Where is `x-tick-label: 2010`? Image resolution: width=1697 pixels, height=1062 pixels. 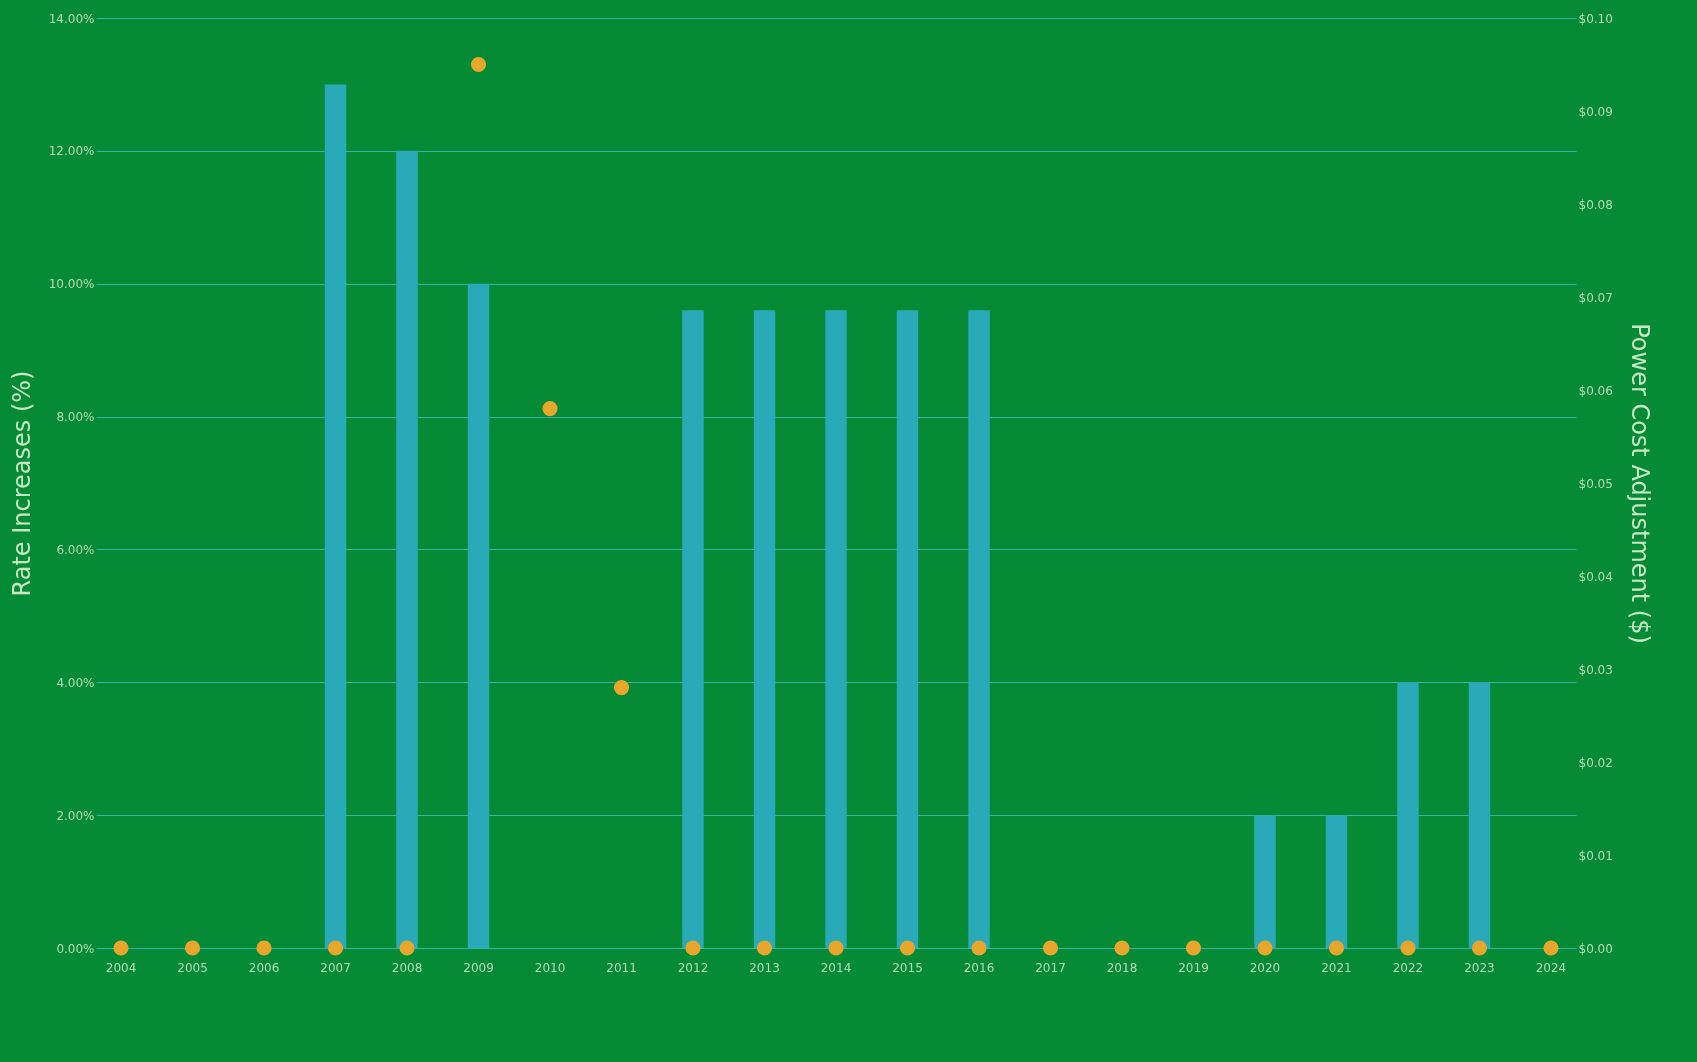
x-tick-label: 2010 is located at coordinates (550, 967).